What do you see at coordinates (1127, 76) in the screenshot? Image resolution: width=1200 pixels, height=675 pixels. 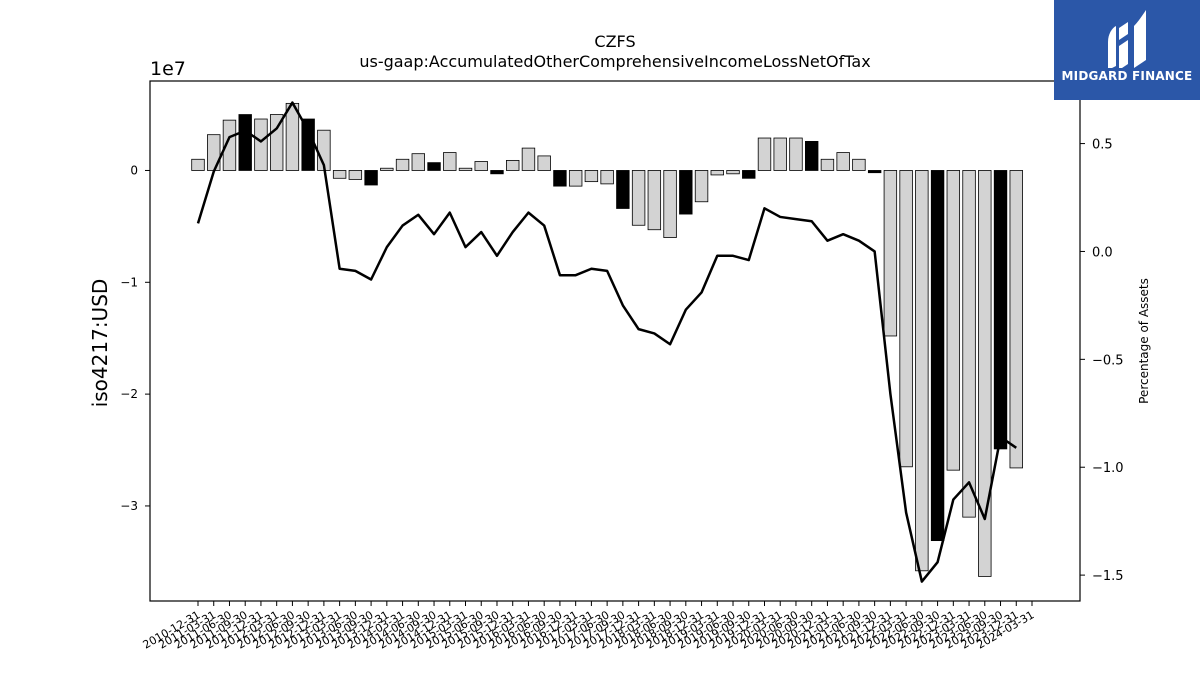 I see `logo-text: MIDGARD FINANCE` at bounding box center [1127, 76].